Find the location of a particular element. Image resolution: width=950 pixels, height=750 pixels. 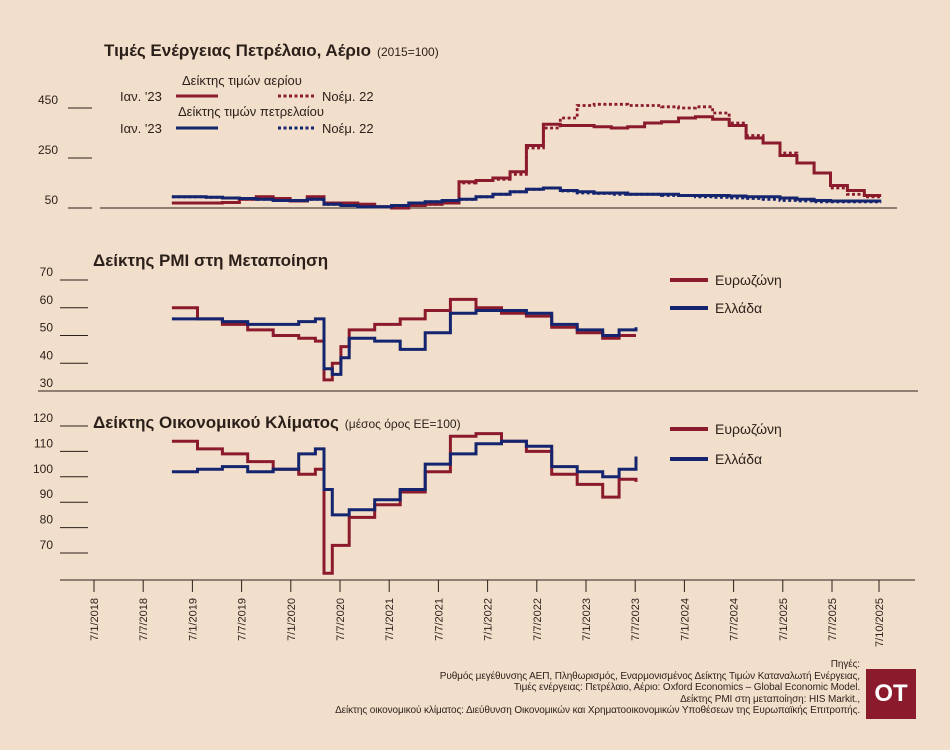

x-tick-label: 7/7/2018 is located at coordinates (144, 619).